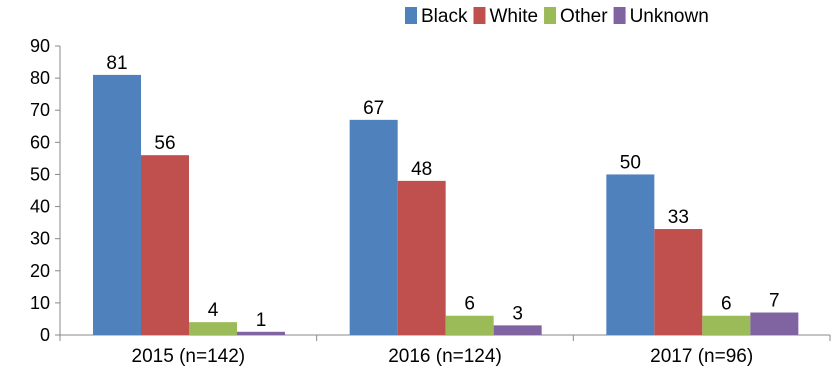  What do you see at coordinates (373, 108) in the screenshot?
I see `data-label: 67` at bounding box center [373, 108].